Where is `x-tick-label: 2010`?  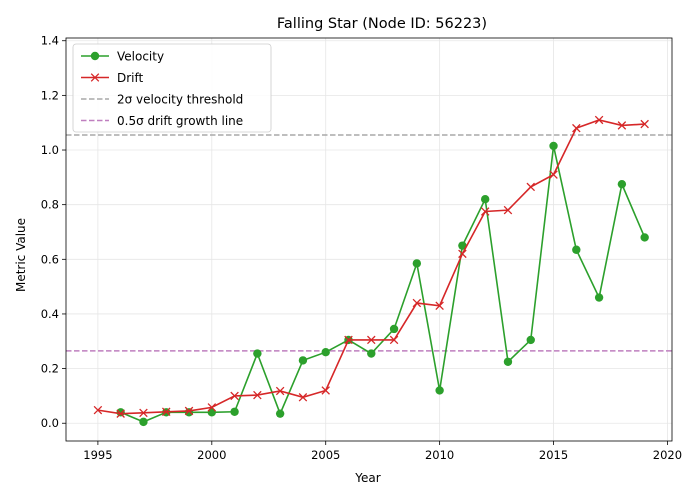
x-tick-label: 2010 is located at coordinates (439, 455).